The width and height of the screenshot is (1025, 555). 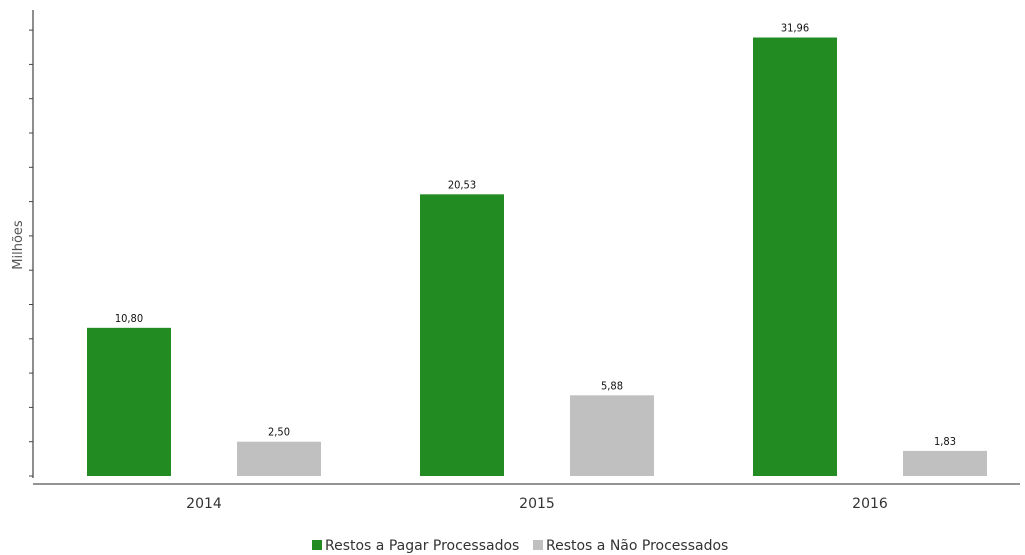 I want to click on x-tick-label: 2016, so click(x=870, y=504).